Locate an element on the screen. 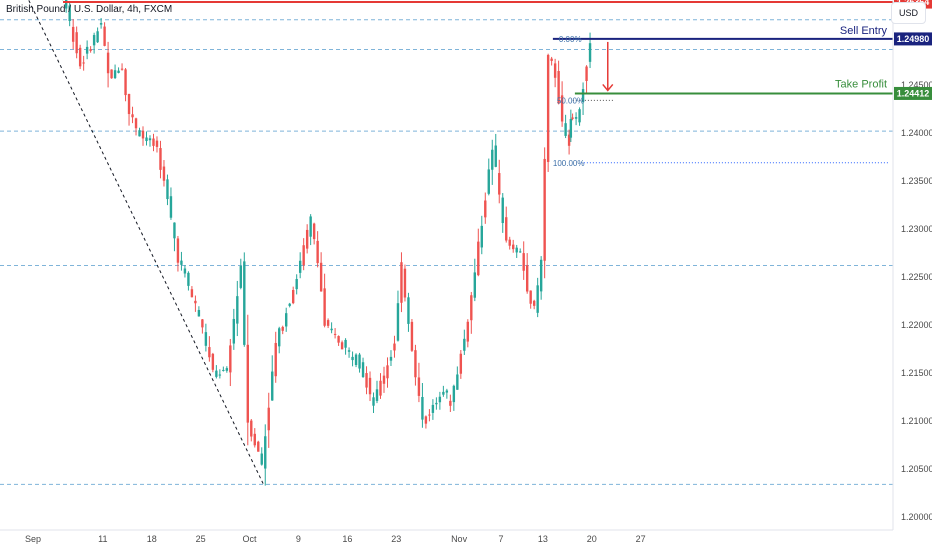 The height and width of the screenshot is (550, 932). time-tick-label: 9 is located at coordinates (298, 539).